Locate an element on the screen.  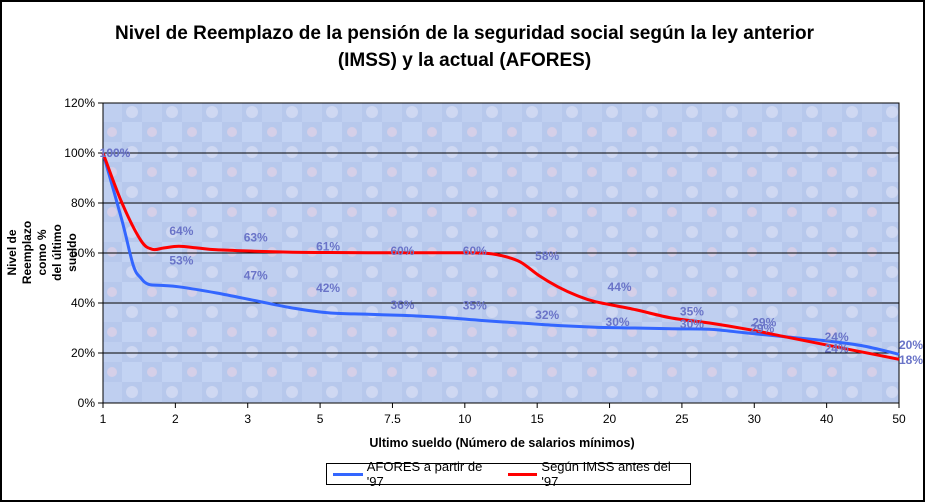
y-tick-label: 20% is located at coordinates (83, 353).